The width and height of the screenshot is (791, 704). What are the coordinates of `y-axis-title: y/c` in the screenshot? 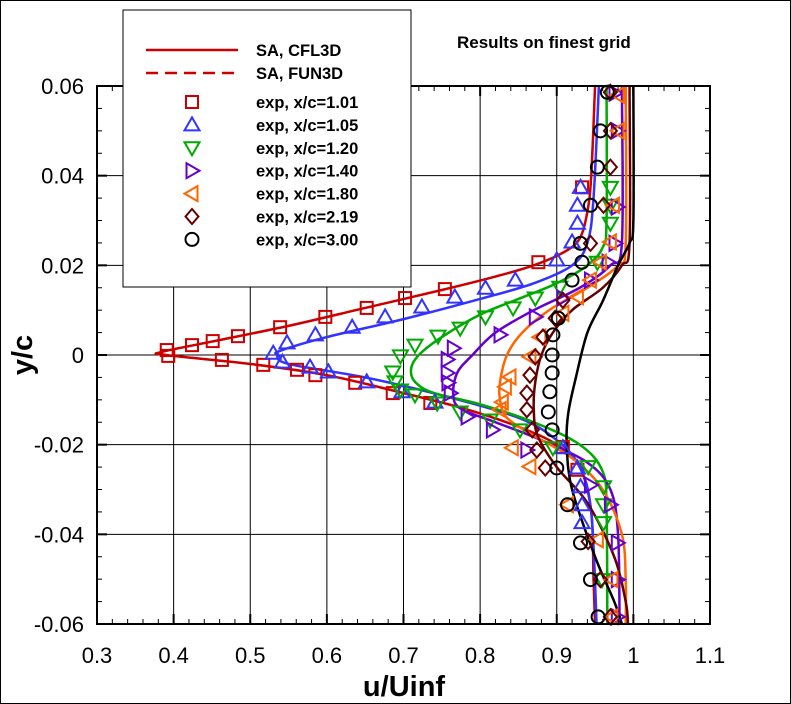 It's located at (23, 355).